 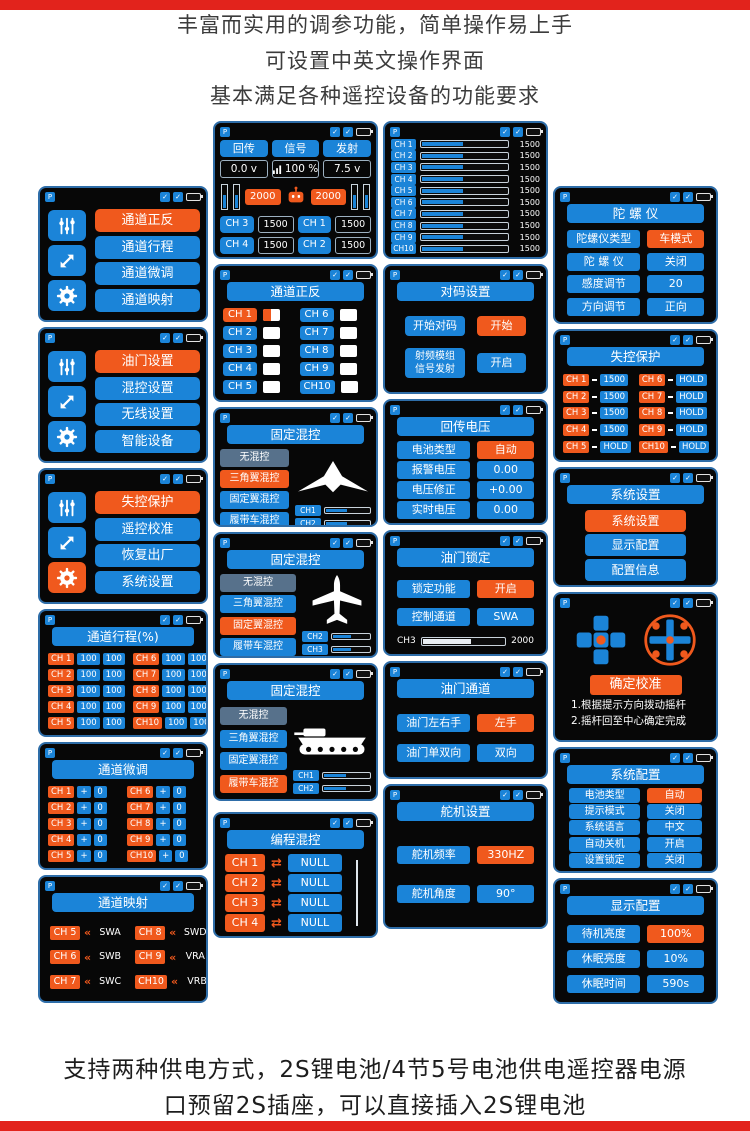 What do you see at coordinates (147, 247) in the screenshot?
I see `menu-item-channel-travel: 通道行程` at bounding box center [147, 247].